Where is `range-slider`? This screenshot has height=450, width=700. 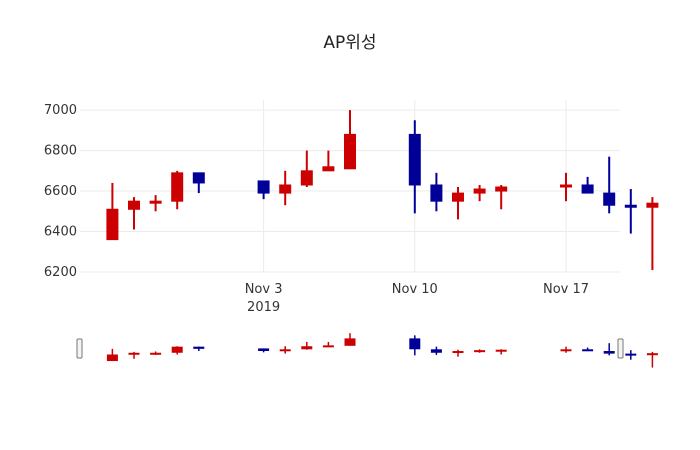 range-slider is located at coordinates (367, 350).